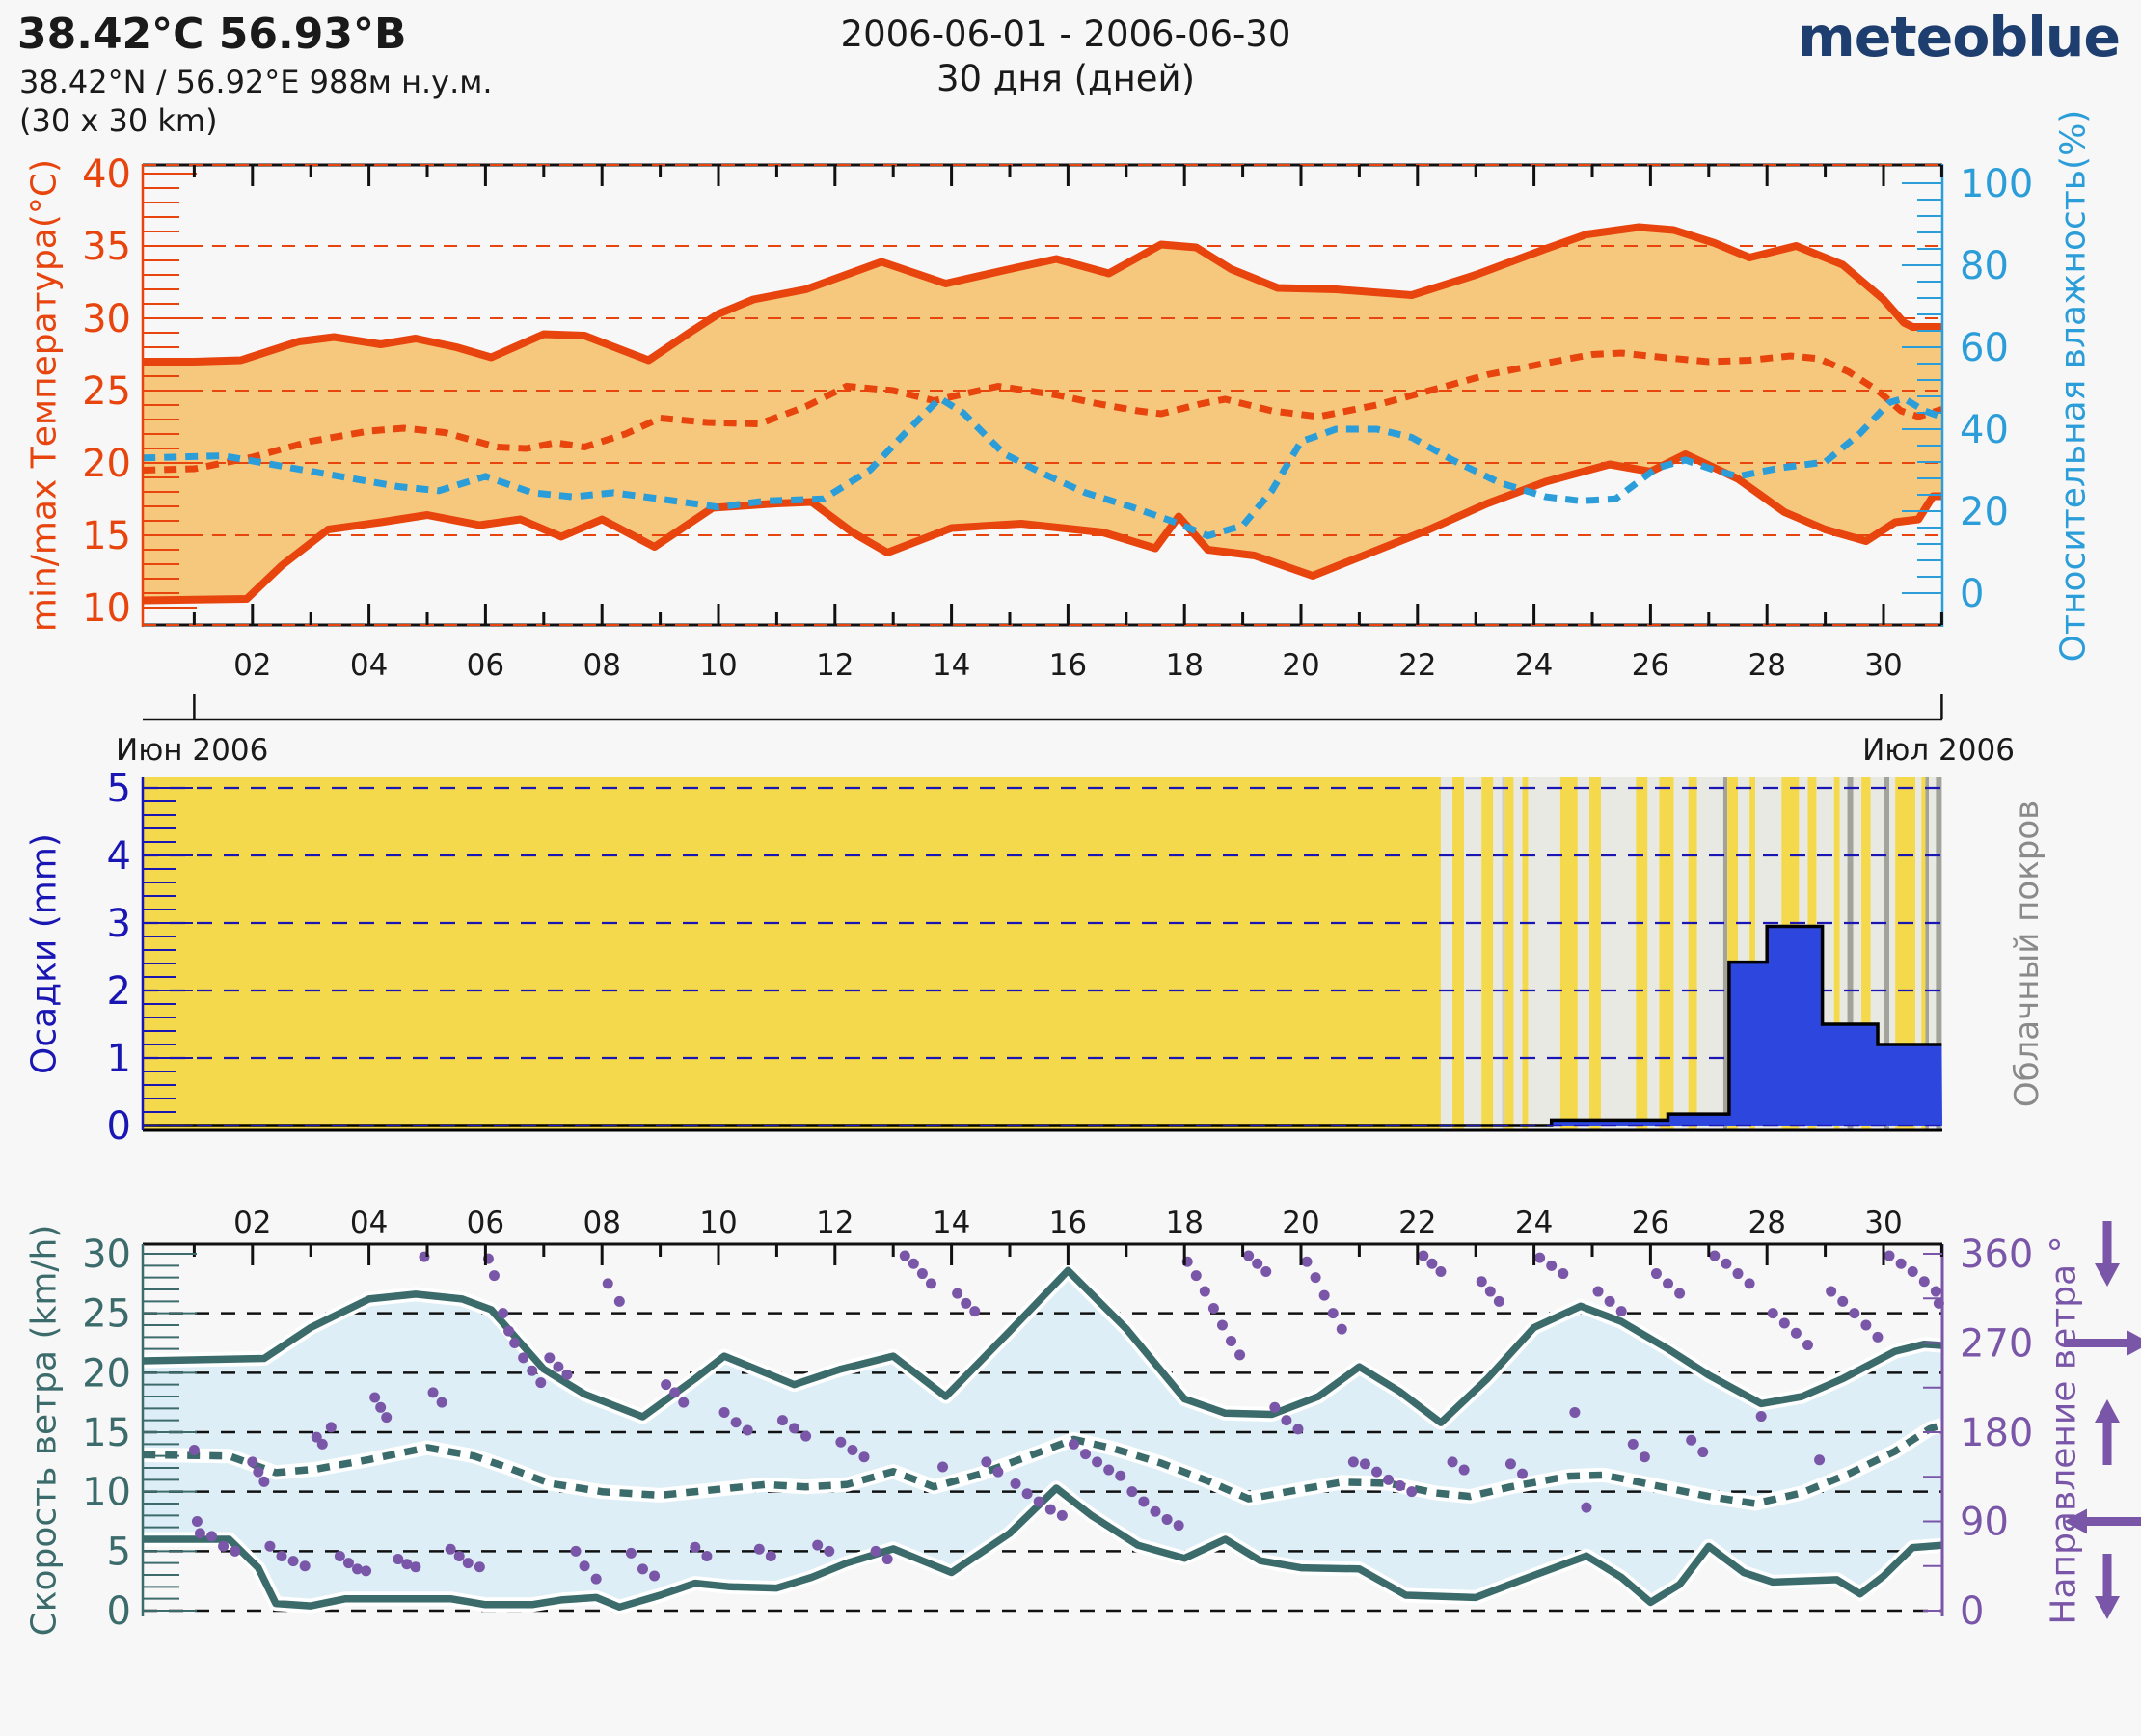 This screenshot has width=2141, height=1736. I want to click on precipitation-axis-title: Осадки (mm), so click(44, 953).